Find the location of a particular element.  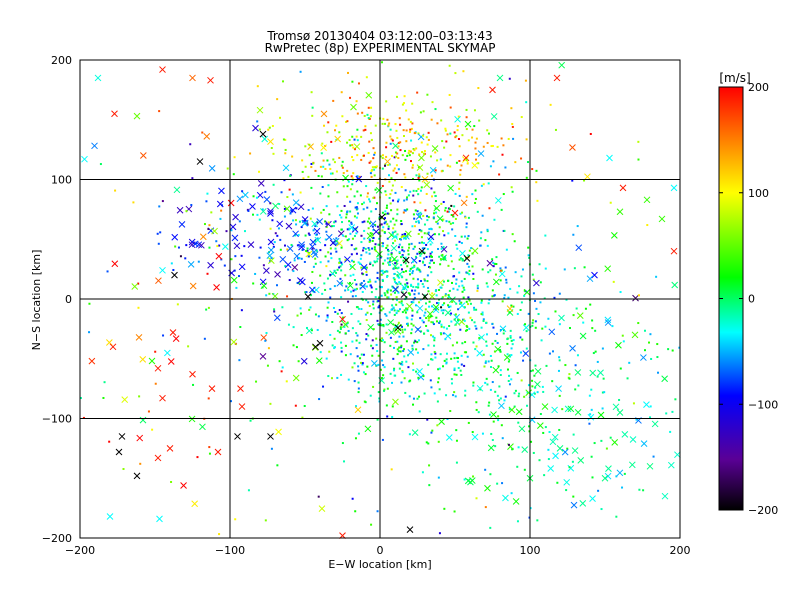

x-tick-label: −200 is located at coordinates (80, 550).